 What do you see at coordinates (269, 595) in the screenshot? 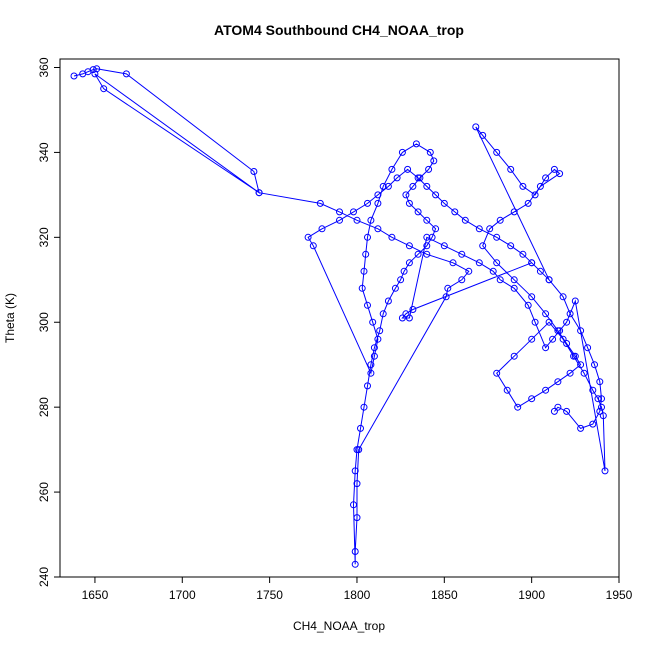
I see `x-tick-label: 1750` at bounding box center [269, 595].